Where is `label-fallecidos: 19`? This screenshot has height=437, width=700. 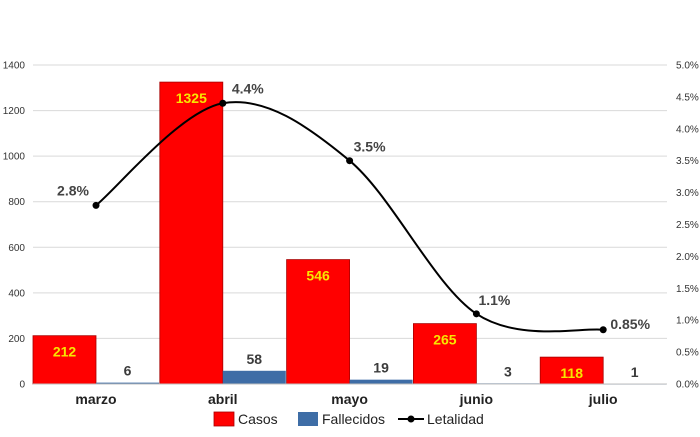
label-fallecidos: 19 is located at coordinates (381, 368).